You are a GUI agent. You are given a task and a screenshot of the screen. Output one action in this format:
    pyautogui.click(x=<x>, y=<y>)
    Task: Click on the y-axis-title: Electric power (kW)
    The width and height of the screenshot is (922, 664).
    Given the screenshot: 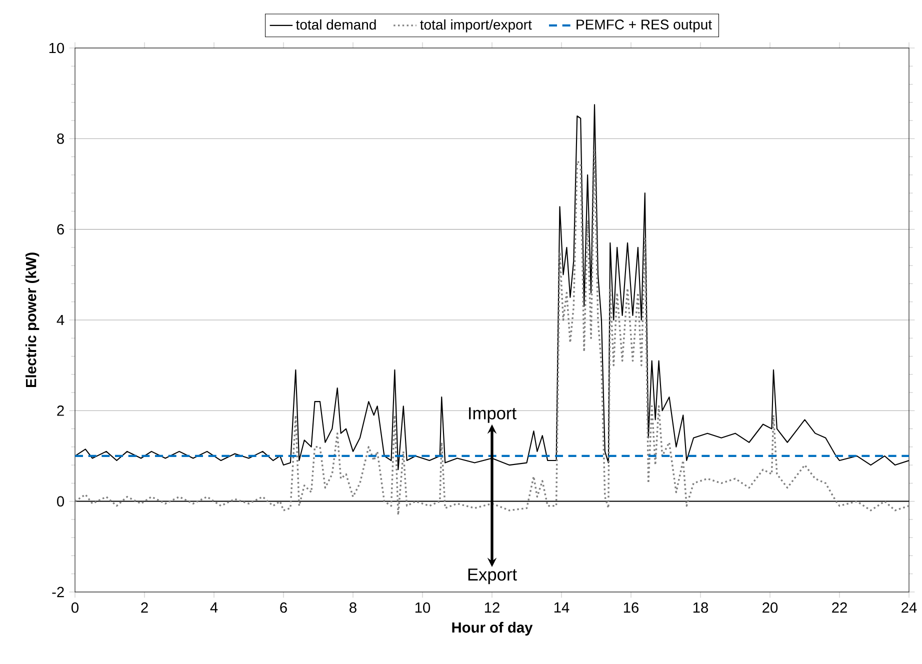 What is the action you would take?
    pyautogui.click(x=32, y=320)
    